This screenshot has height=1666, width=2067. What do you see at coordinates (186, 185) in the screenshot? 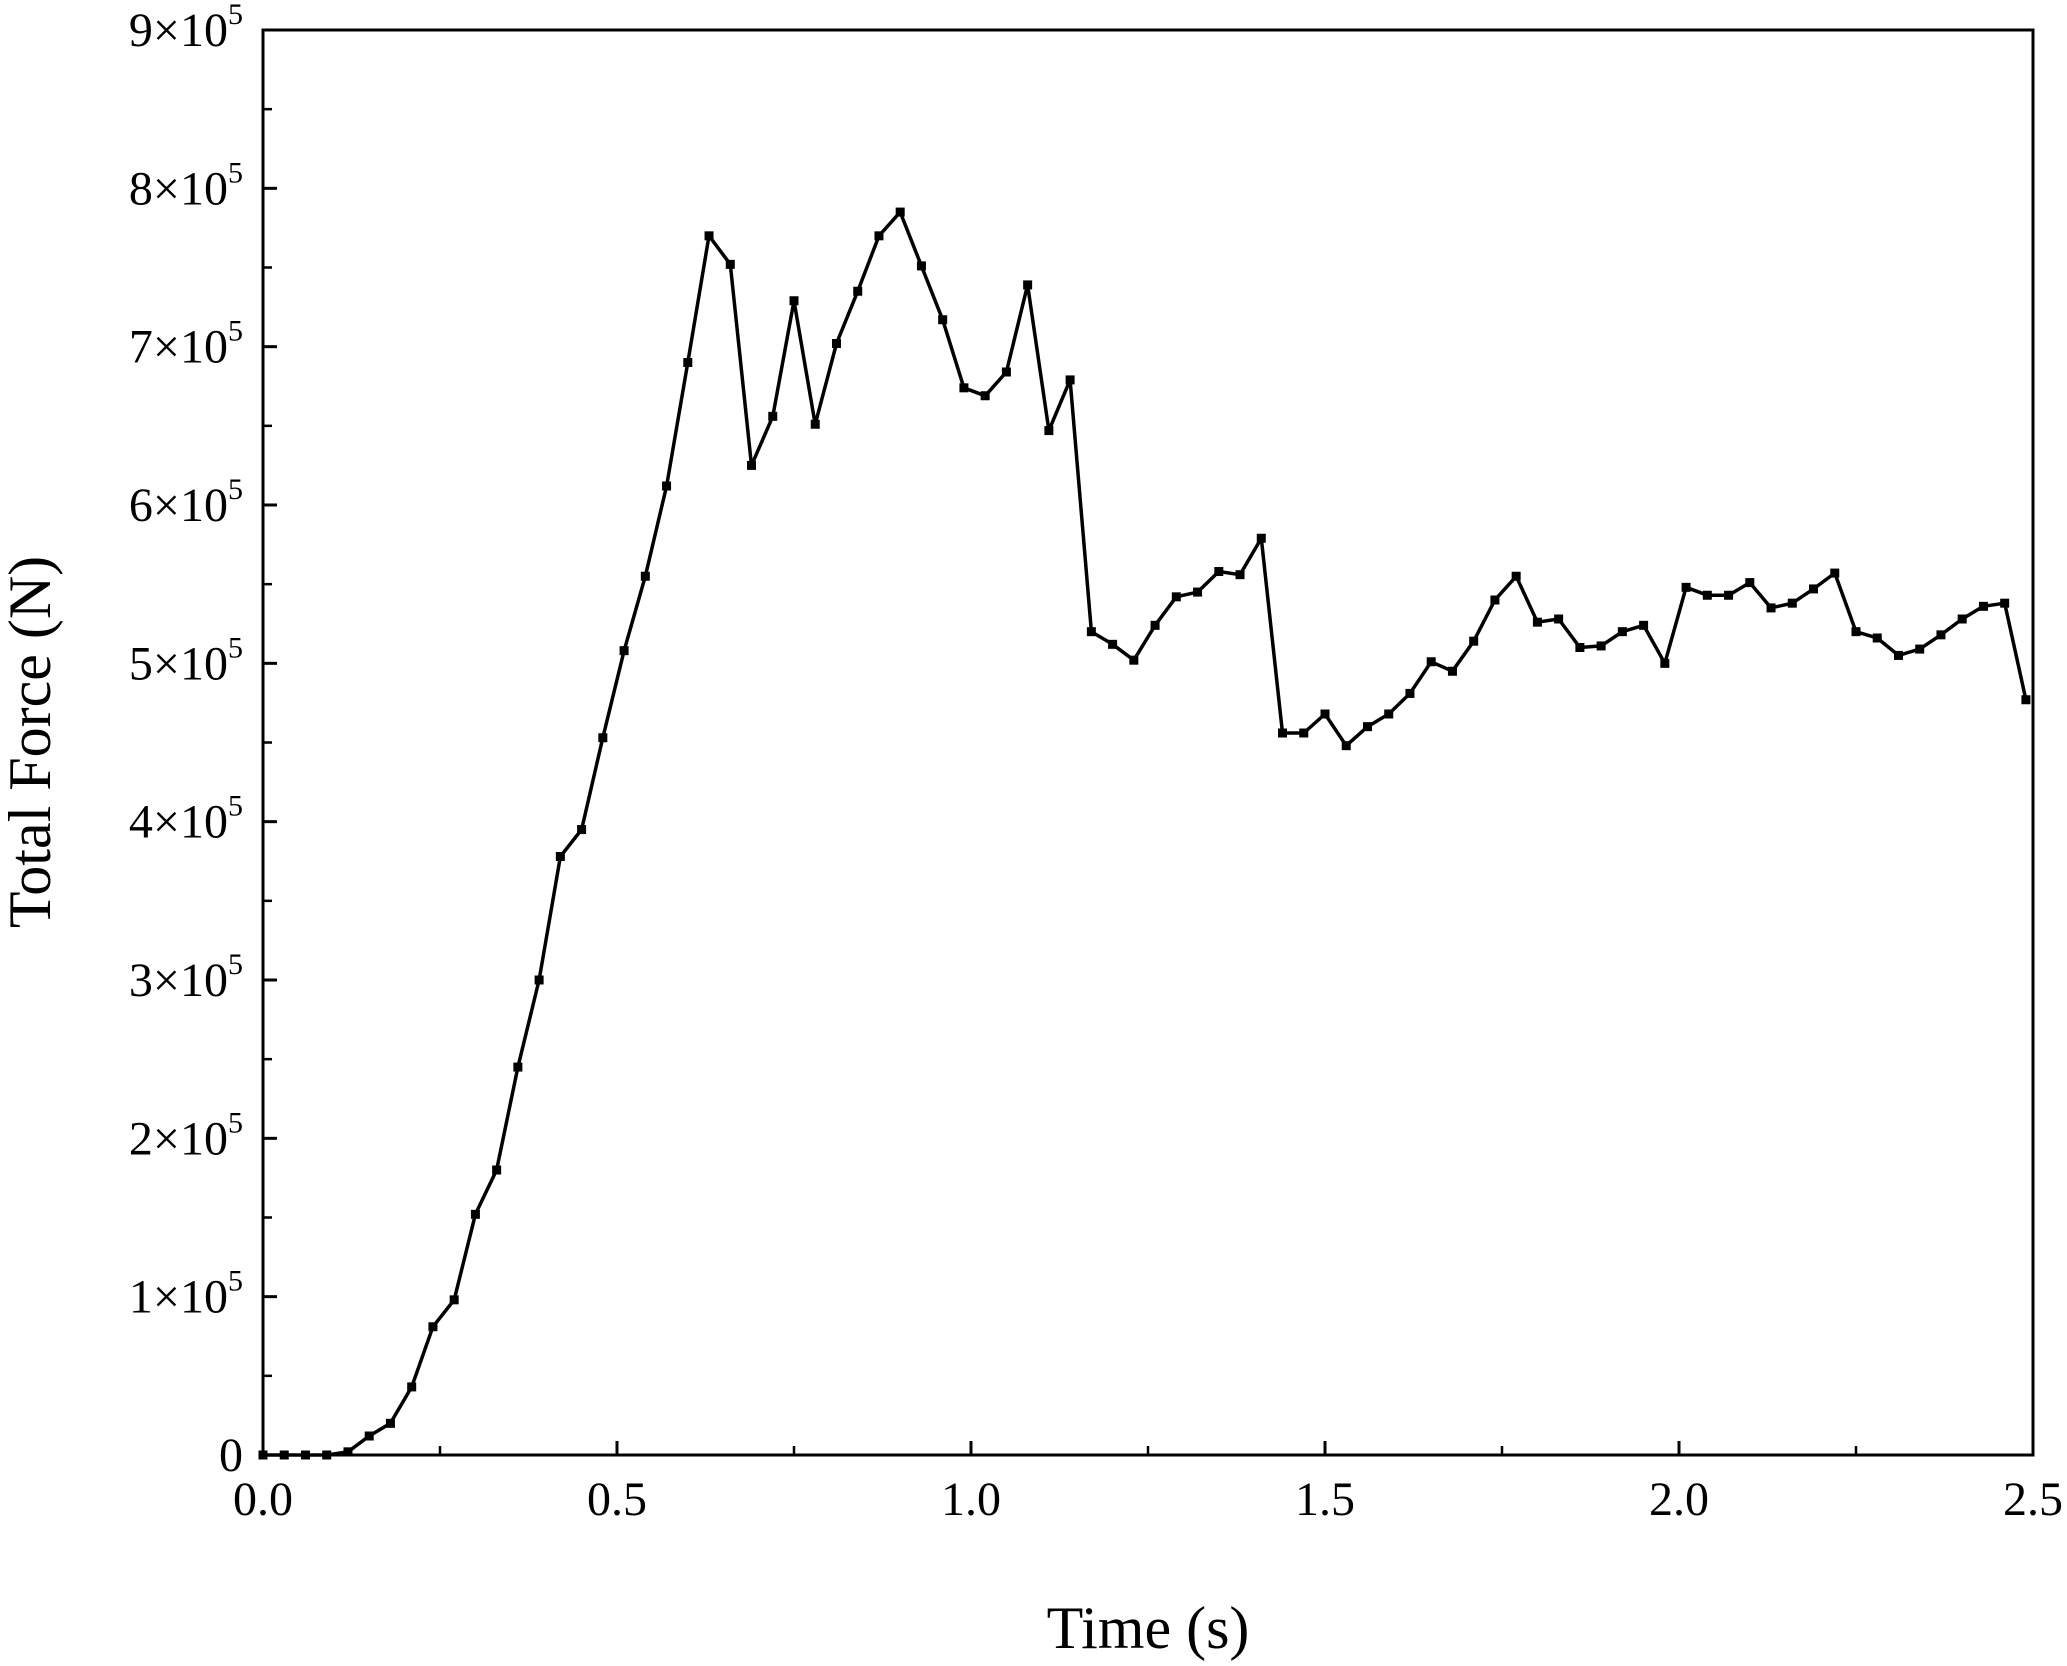
I see `y-tick-label: 8×10⁵` at bounding box center [186, 185].